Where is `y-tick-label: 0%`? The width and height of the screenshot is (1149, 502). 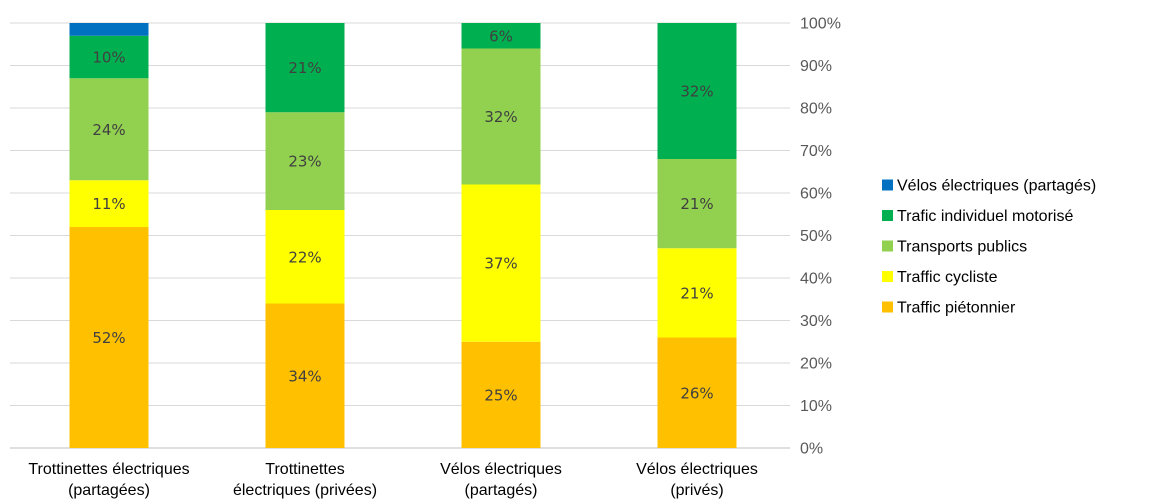
y-tick-label: 0% is located at coordinates (811, 449).